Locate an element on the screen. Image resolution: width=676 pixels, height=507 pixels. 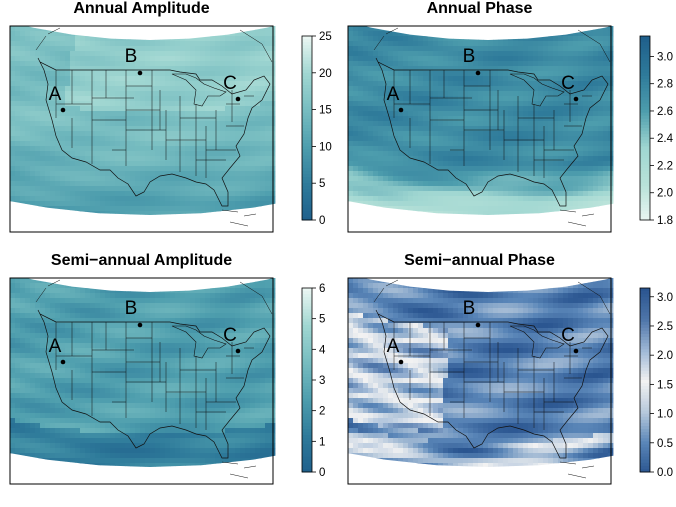
colorbar-tick-label: 1 is located at coordinates (322, 442).